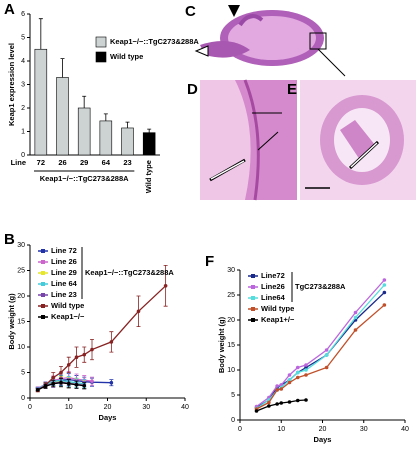 Image resolution: width=416 pixels, height=452 pixels. I want to click on x-tick-label: 72, so click(41, 162).